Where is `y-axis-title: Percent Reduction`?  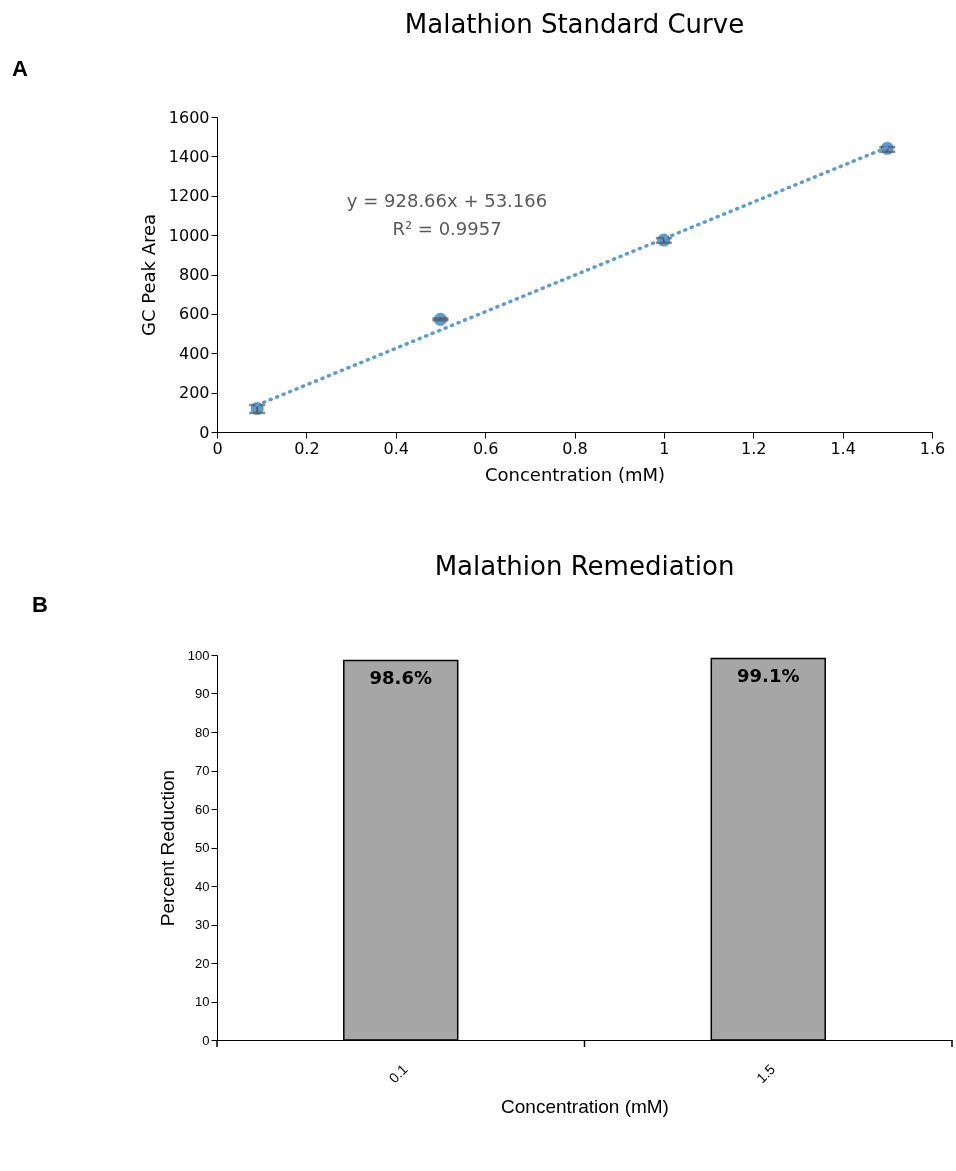 y-axis-title: Percent Reduction is located at coordinates (167, 848).